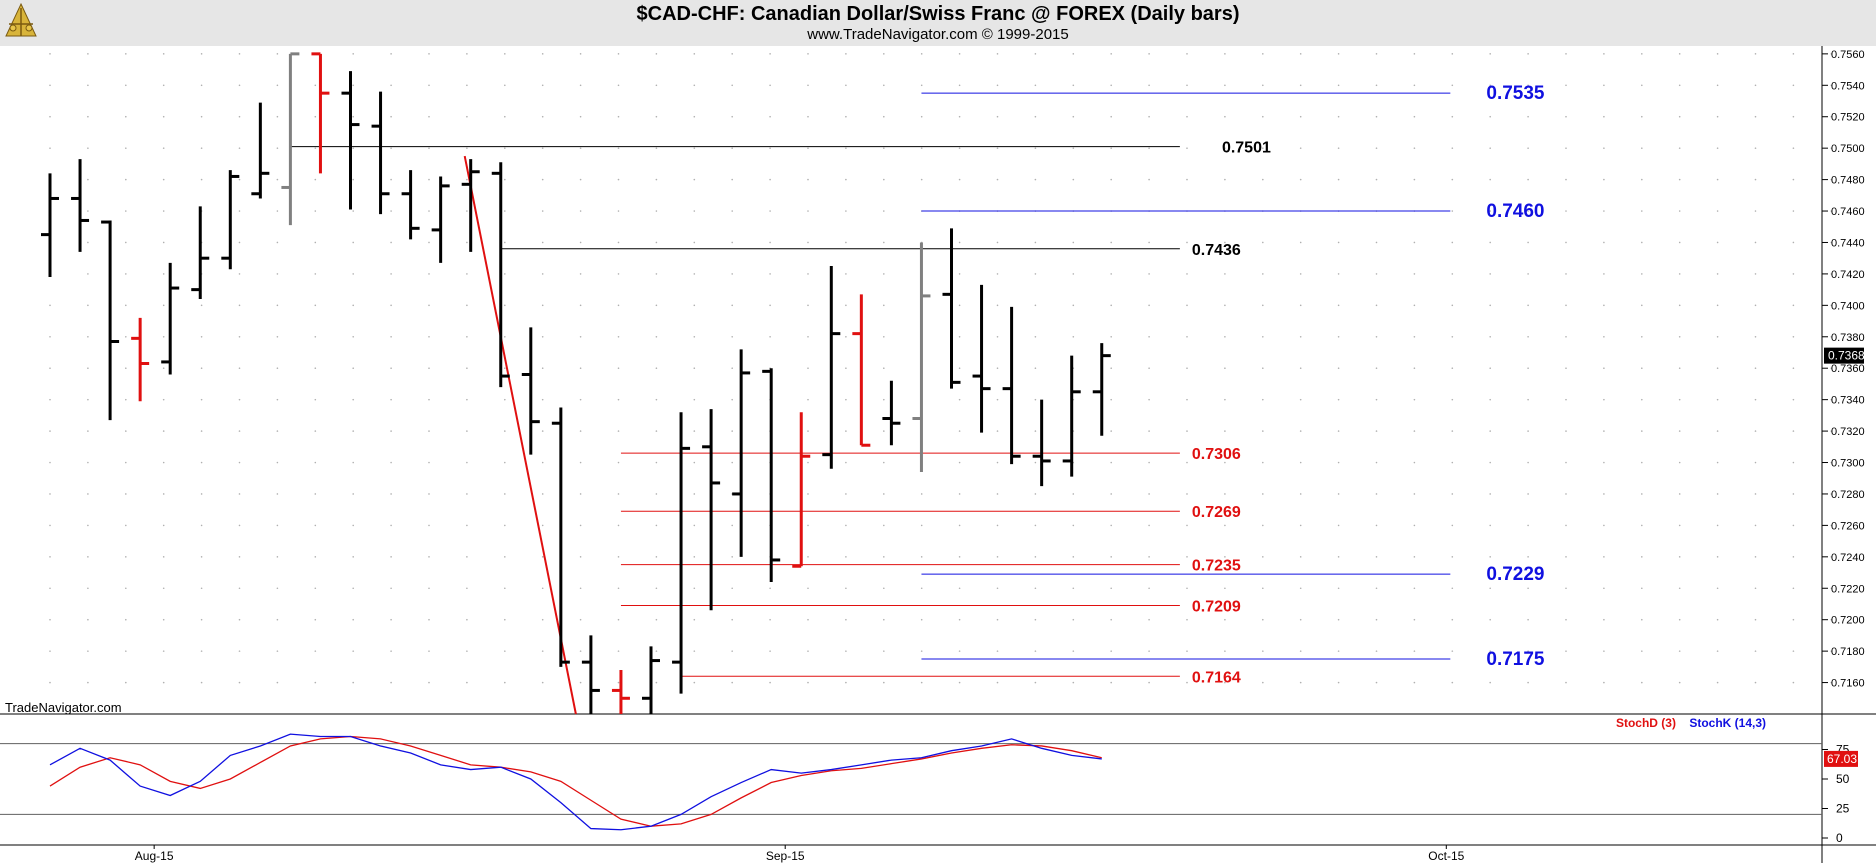 The width and height of the screenshot is (1876, 863). Describe the element at coordinates (1727, 723) in the screenshot. I see `legend-stoch-k: StochK (14,3)` at that location.